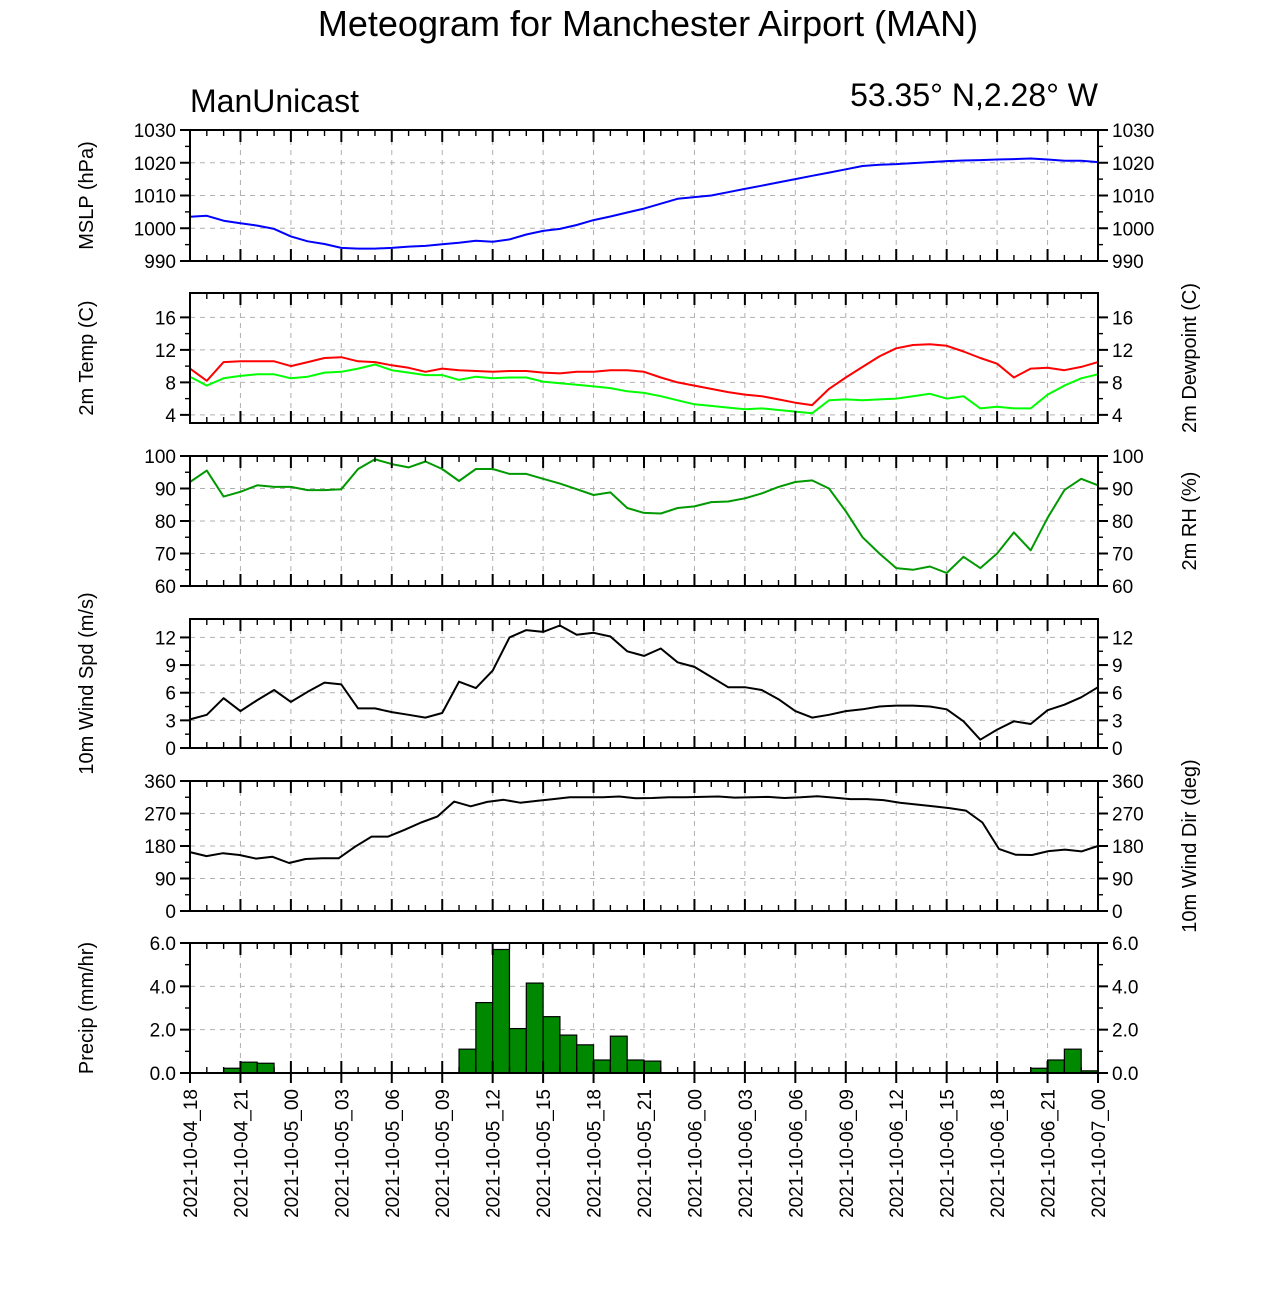  What do you see at coordinates (87, 683) in the screenshot?
I see `y-axis-title-left: 10m Wind Spd (m/s)` at bounding box center [87, 683].